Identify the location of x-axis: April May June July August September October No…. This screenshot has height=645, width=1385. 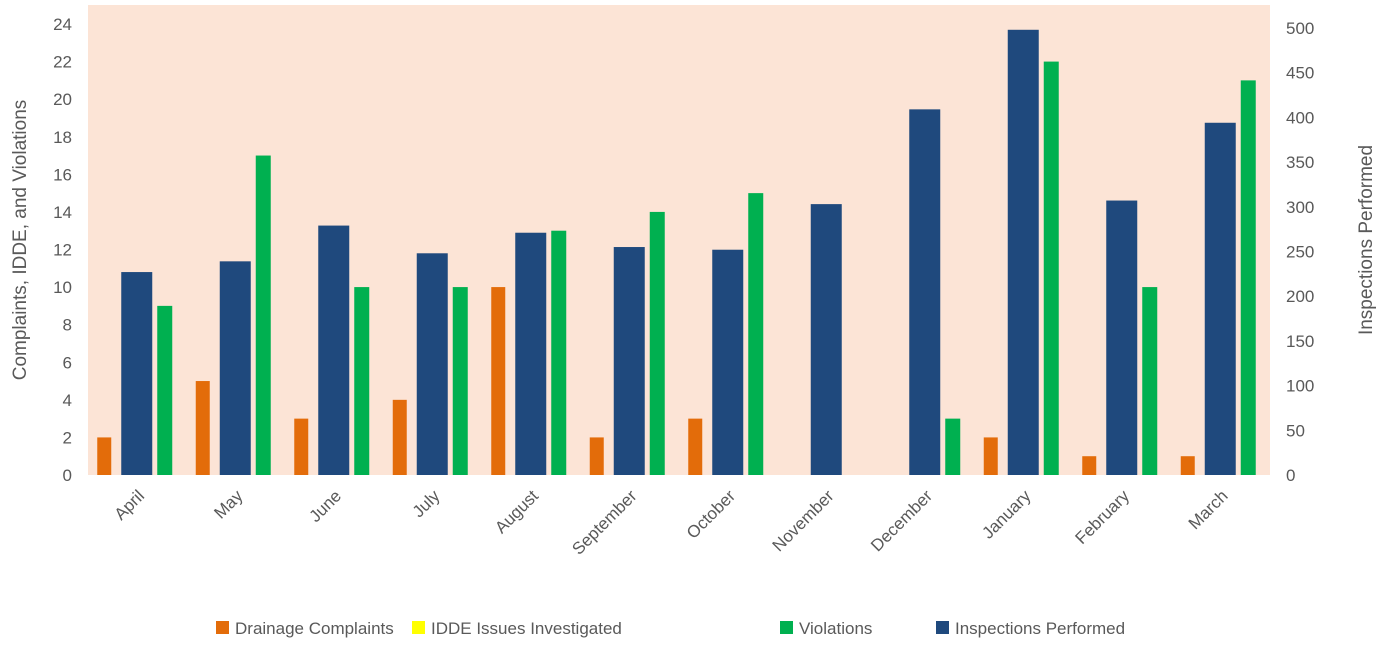
(671, 522).